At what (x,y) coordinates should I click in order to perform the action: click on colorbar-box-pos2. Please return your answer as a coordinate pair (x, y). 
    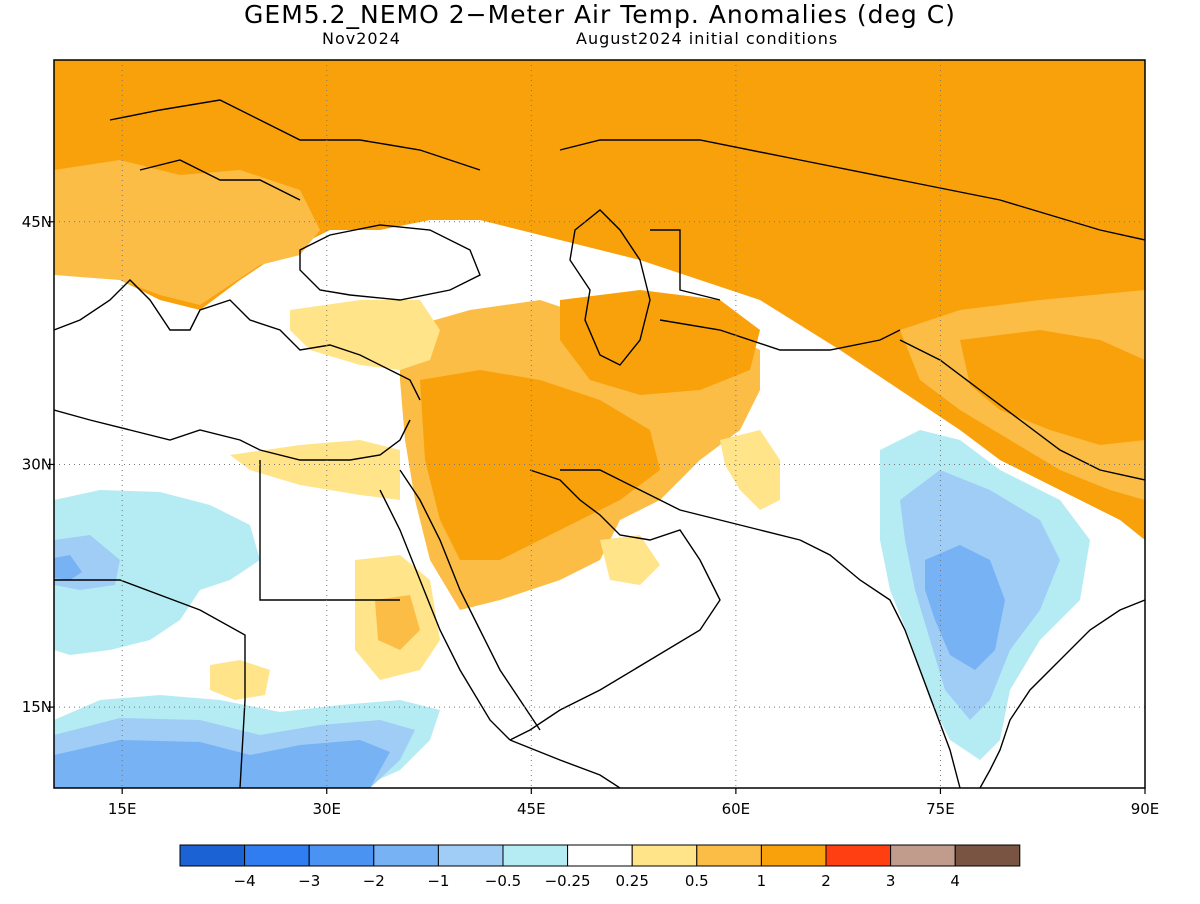
    Looking at the image, I should click on (858, 855).